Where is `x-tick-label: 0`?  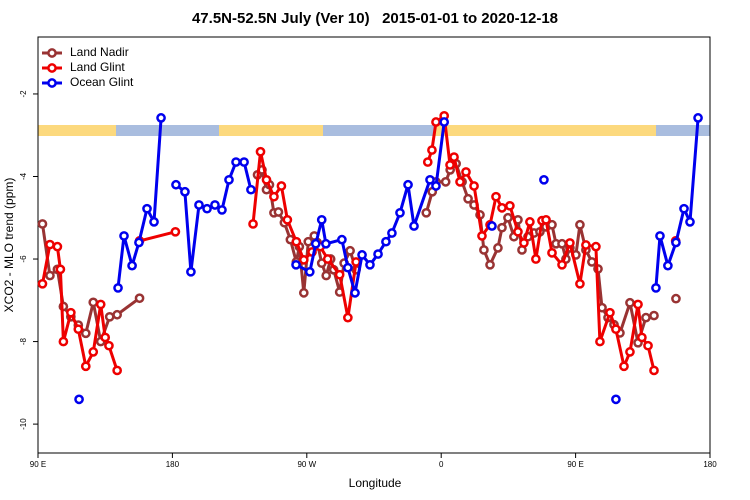 x-tick-label: 0 is located at coordinates (441, 464).